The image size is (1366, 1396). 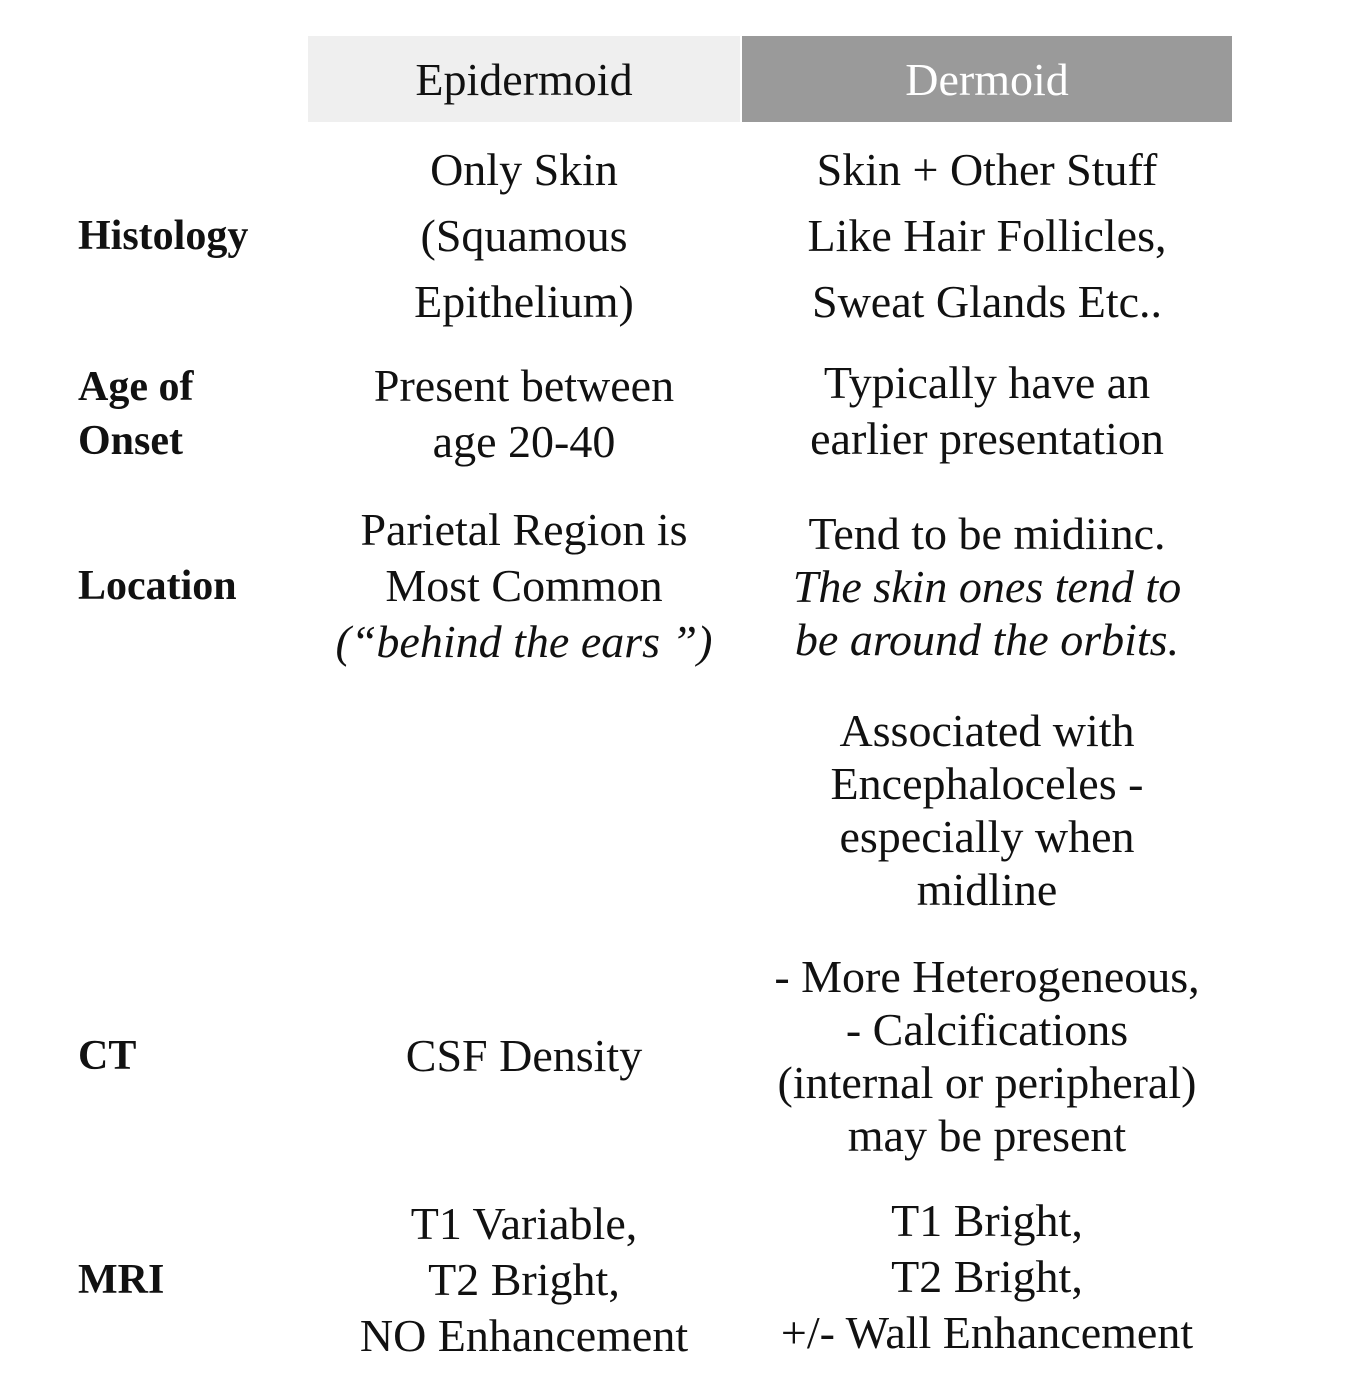 What do you see at coordinates (987, 1029) in the screenshot?
I see `cell-line: - Calcifications` at bounding box center [987, 1029].